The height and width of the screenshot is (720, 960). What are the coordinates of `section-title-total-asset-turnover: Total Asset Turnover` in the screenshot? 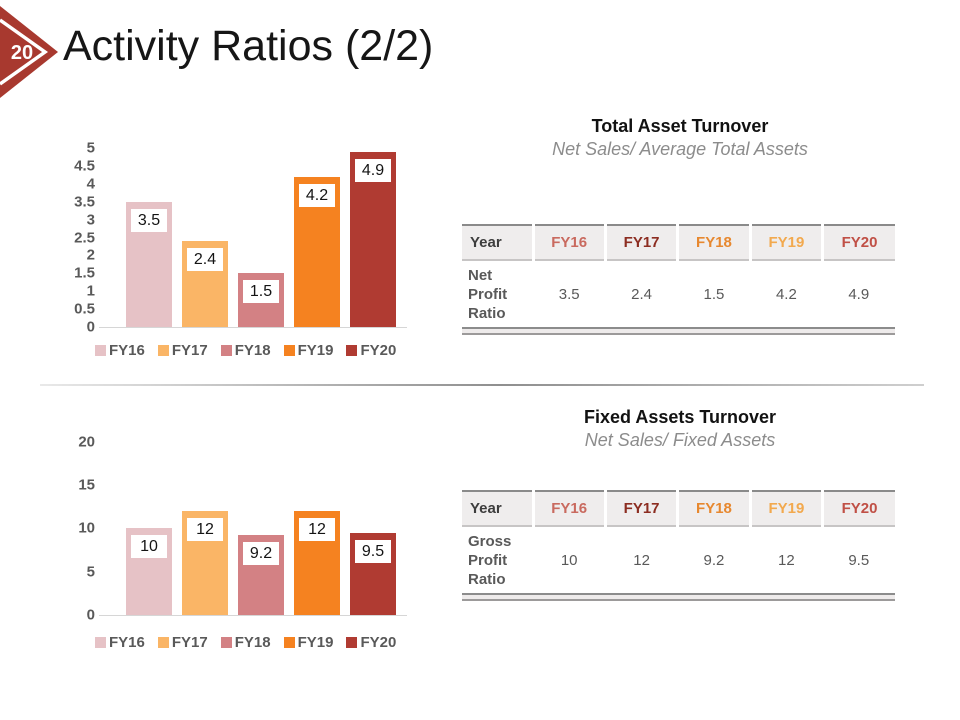 It's located at (680, 126).